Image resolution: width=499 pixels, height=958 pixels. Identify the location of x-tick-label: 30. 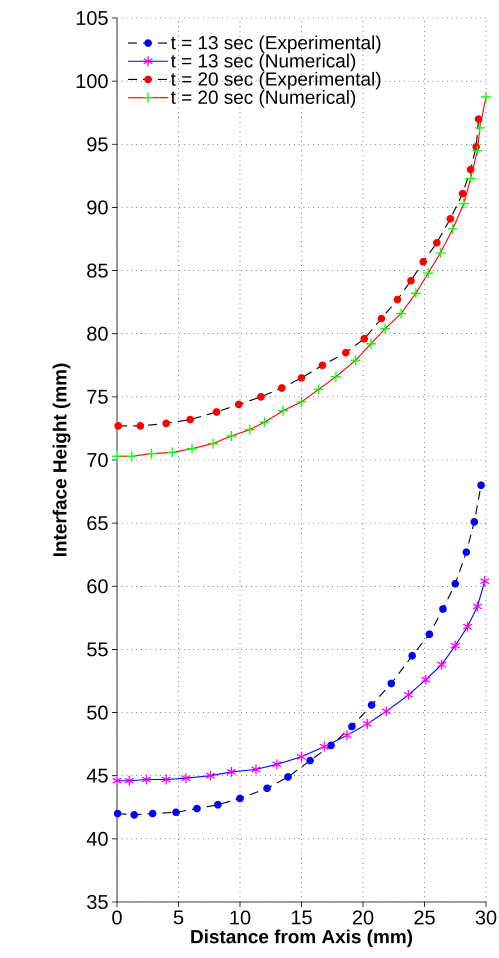
(486, 917).